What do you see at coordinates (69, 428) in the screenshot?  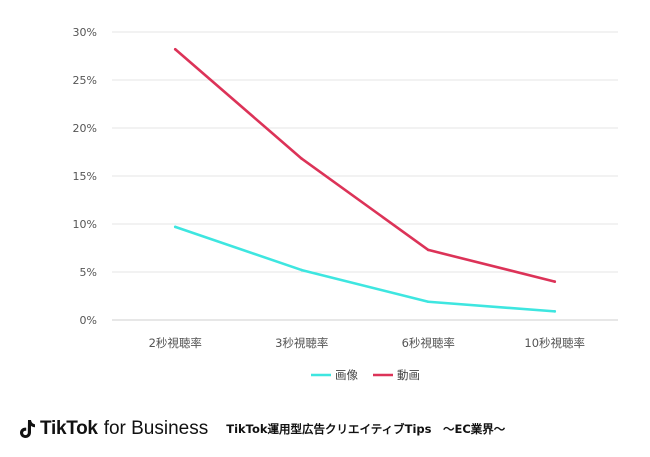 I see `logo-main-text: TikTok` at bounding box center [69, 428].